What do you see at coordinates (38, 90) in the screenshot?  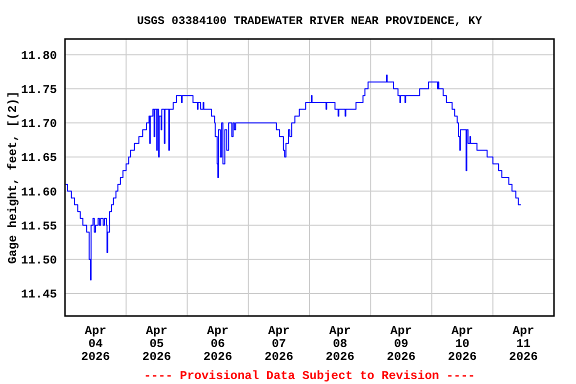 I see `y-tick-label: 11.75` at bounding box center [38, 90].